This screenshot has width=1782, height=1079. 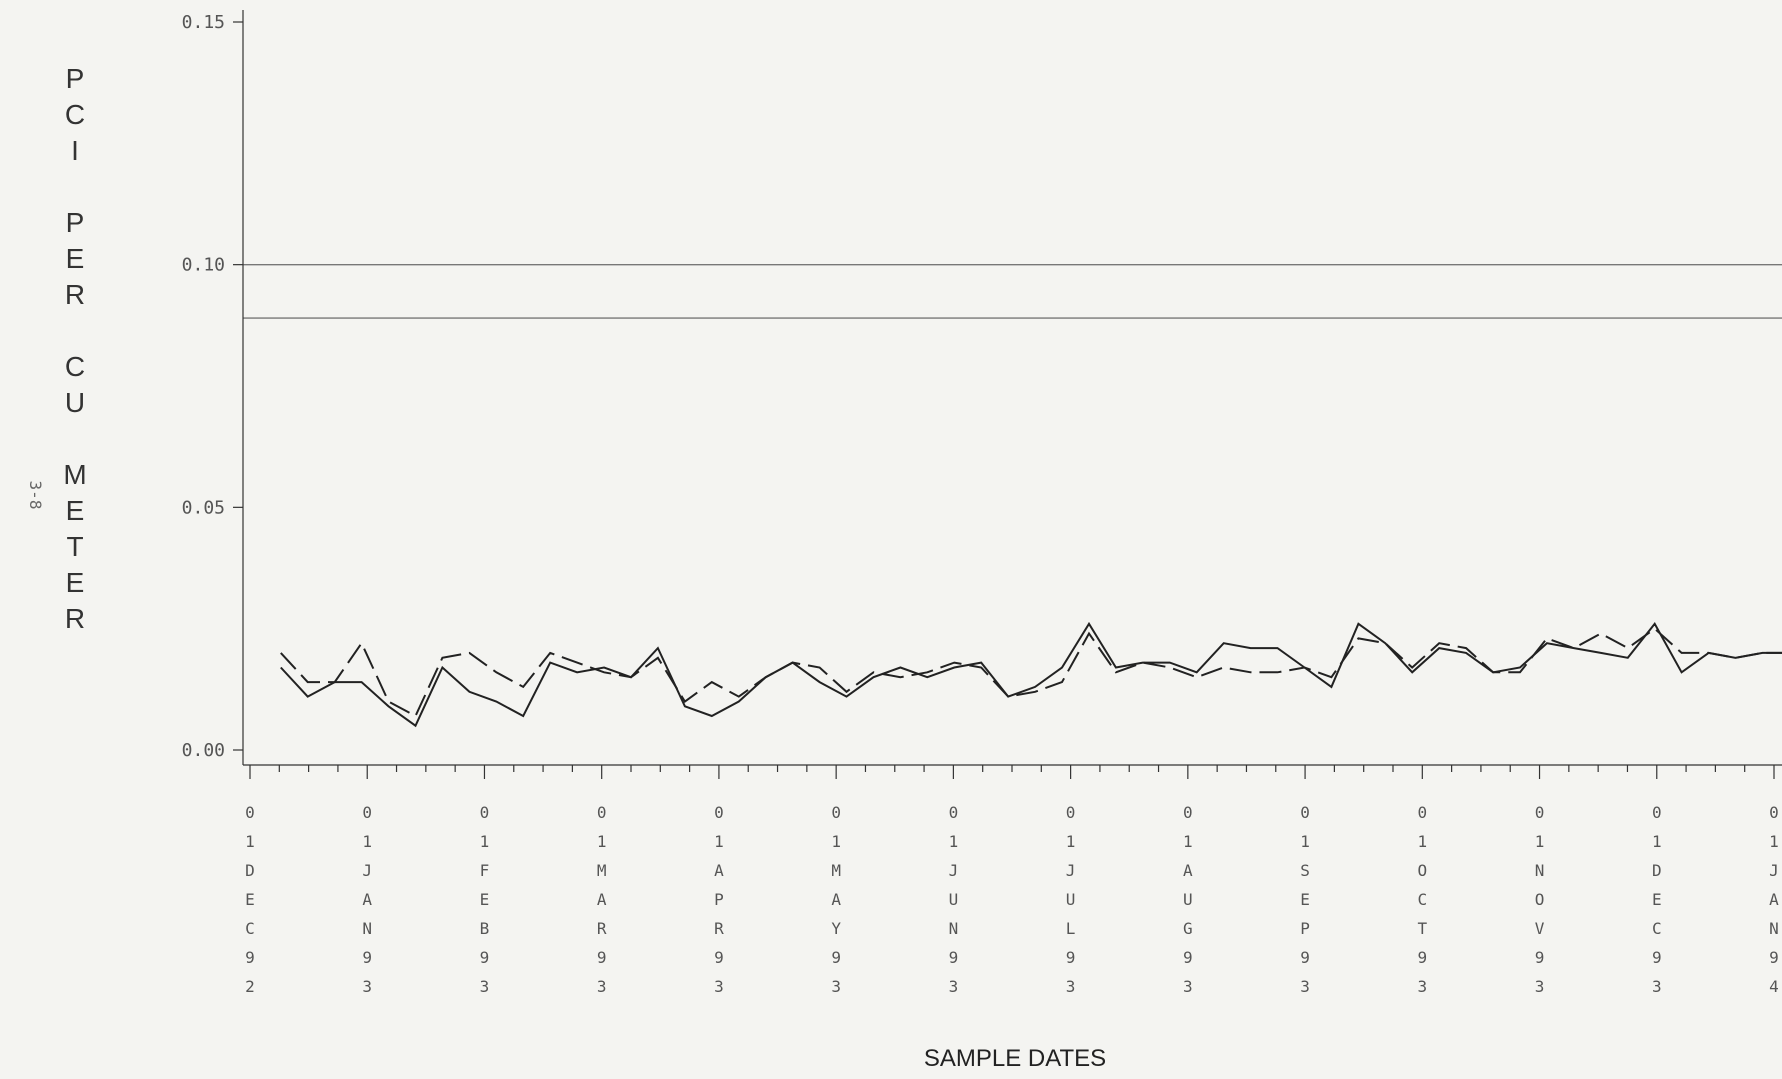 I want to click on y-tick-label: 0.00, so click(x=203, y=750).